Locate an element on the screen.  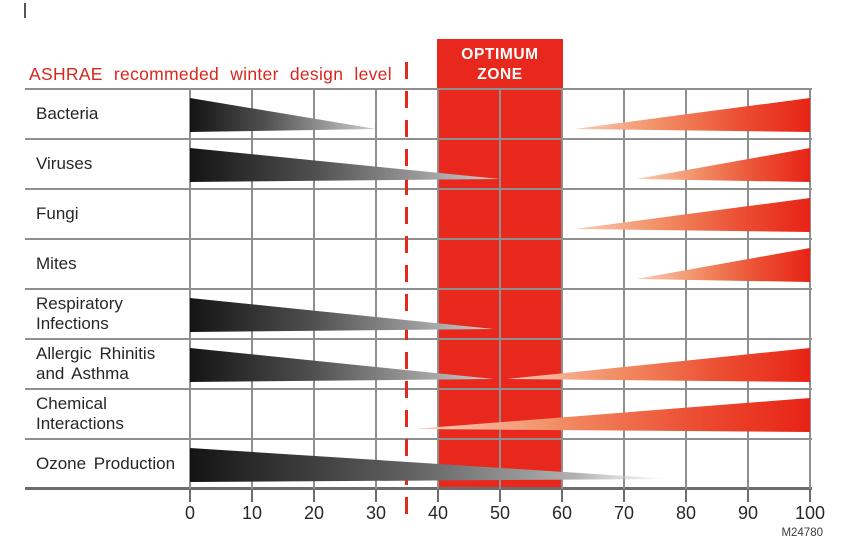
optimum-zone-label-line2: ZONE is located at coordinates (500, 74).